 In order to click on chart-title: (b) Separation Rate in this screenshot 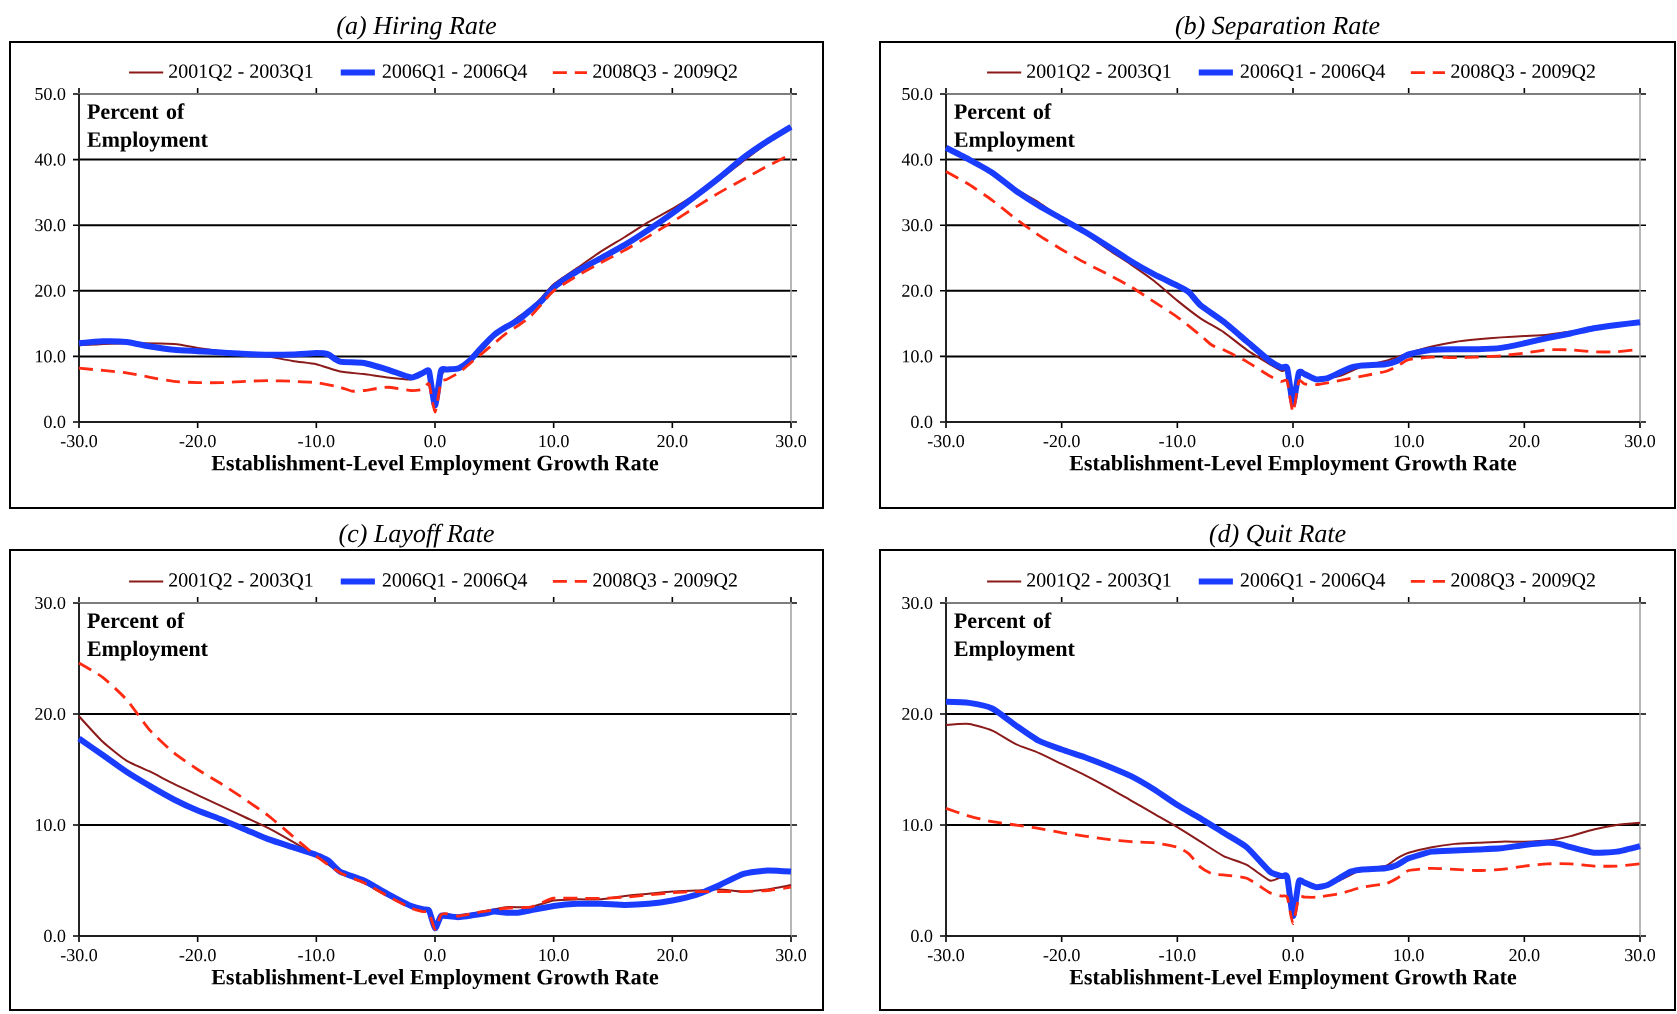, I will do `click(1277, 28)`.